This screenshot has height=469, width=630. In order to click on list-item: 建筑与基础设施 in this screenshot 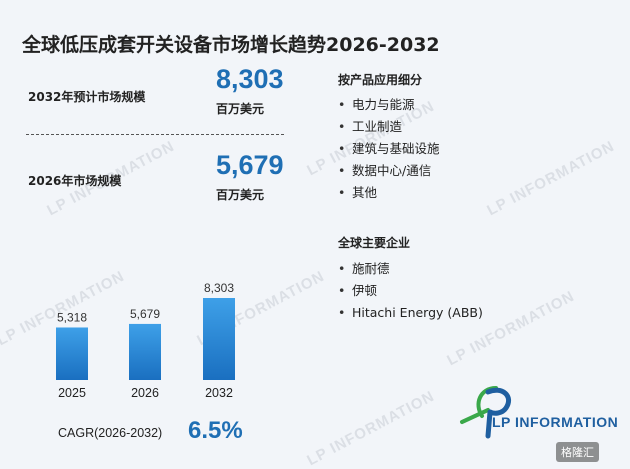, I will do `click(389, 149)`.